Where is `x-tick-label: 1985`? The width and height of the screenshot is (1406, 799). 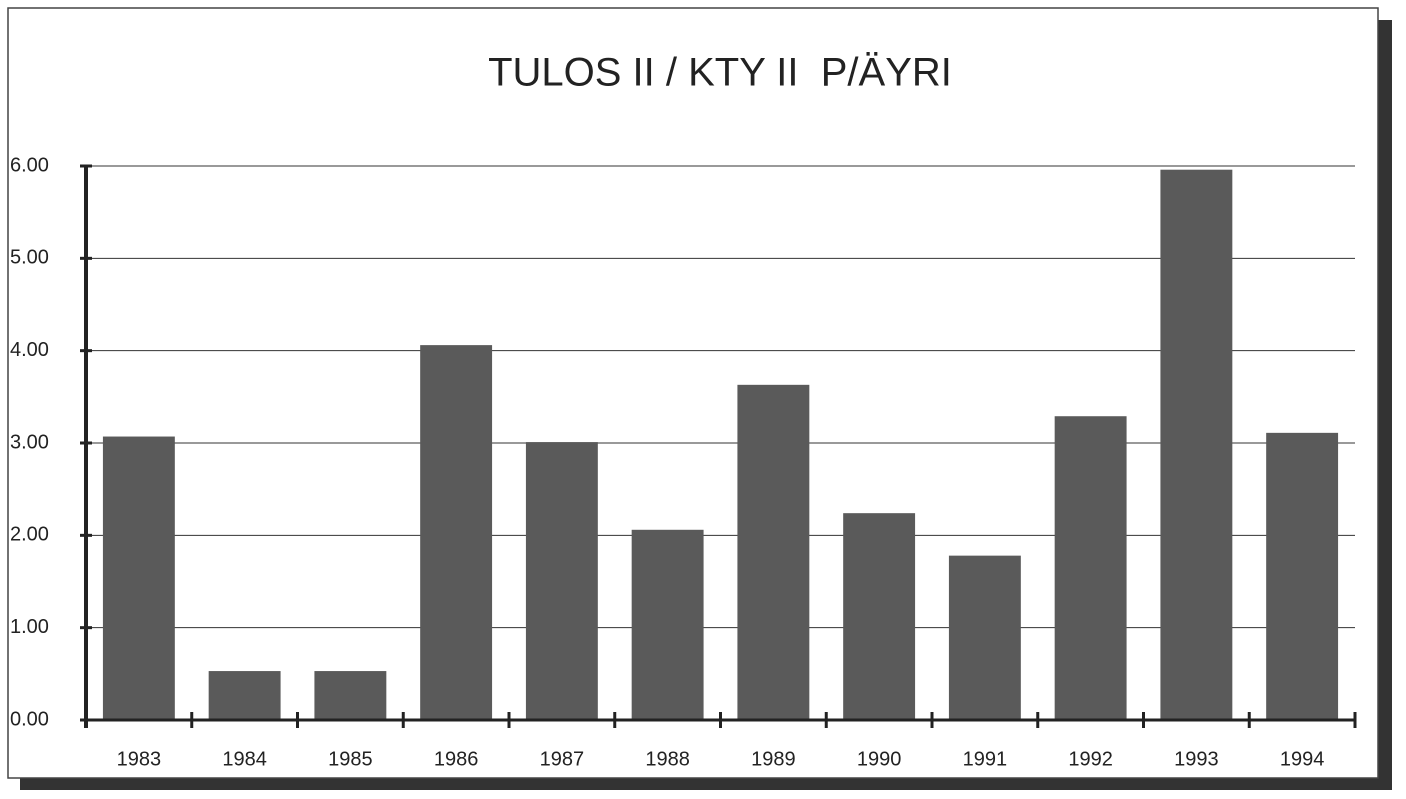
x-tick-label: 1985 is located at coordinates (350, 759).